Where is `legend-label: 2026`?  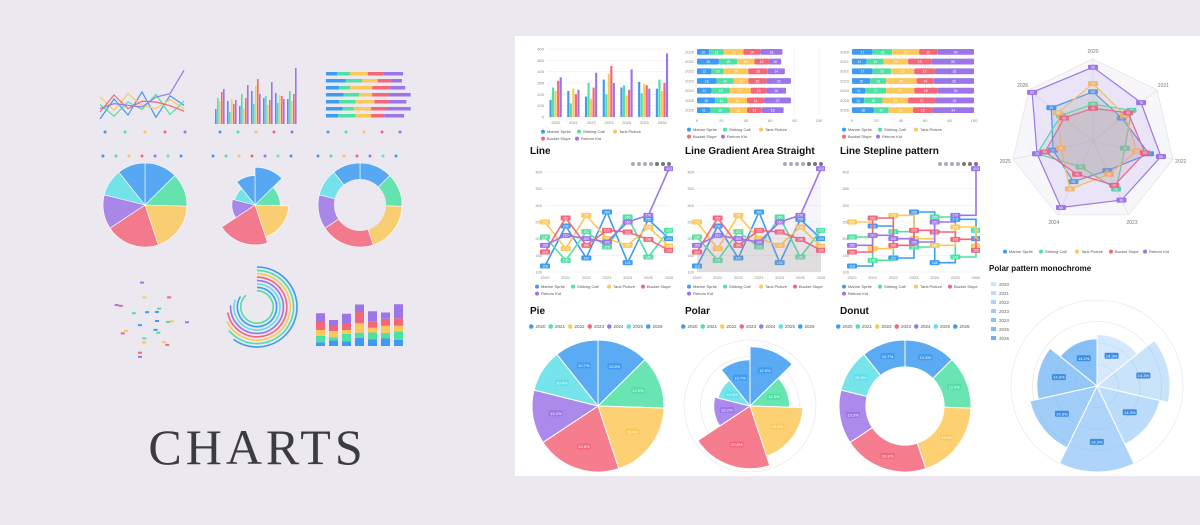
legend-label: 2026 is located at coordinates (658, 326).